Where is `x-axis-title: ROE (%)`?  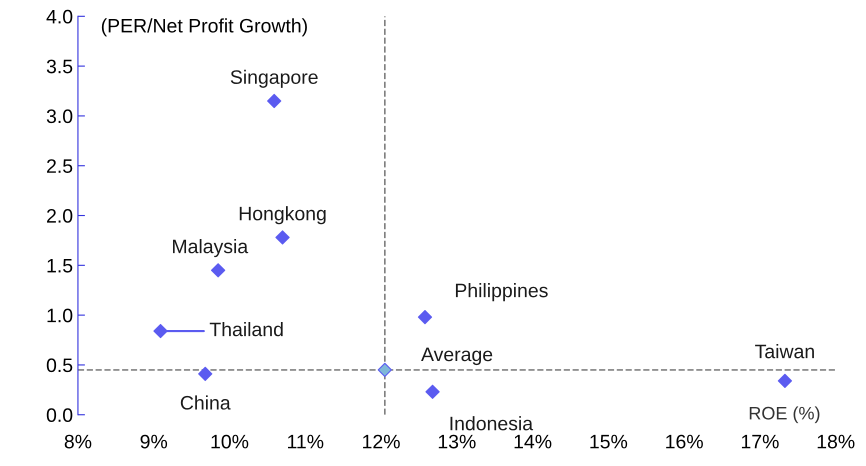 x-axis-title: ROE (%) is located at coordinates (785, 415).